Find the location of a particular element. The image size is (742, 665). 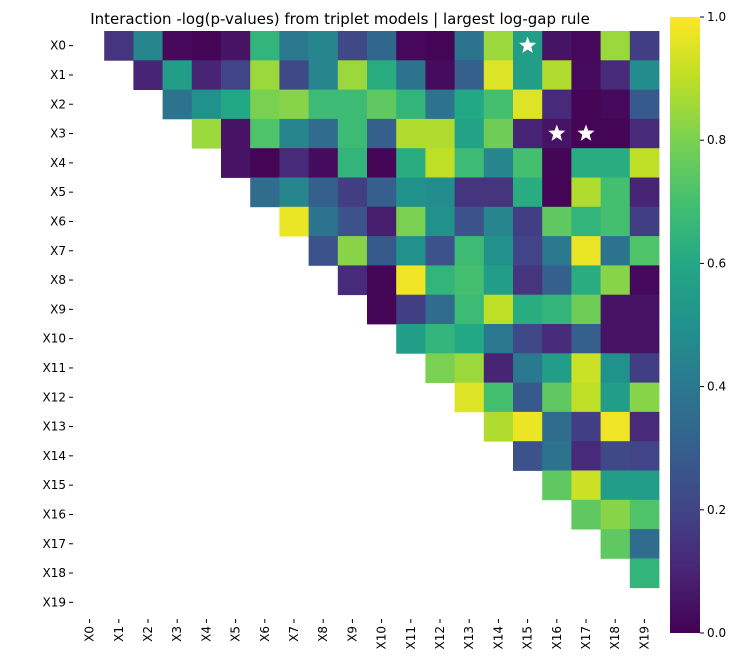

column-label-X9: X9 is located at coordinates (352, 634).